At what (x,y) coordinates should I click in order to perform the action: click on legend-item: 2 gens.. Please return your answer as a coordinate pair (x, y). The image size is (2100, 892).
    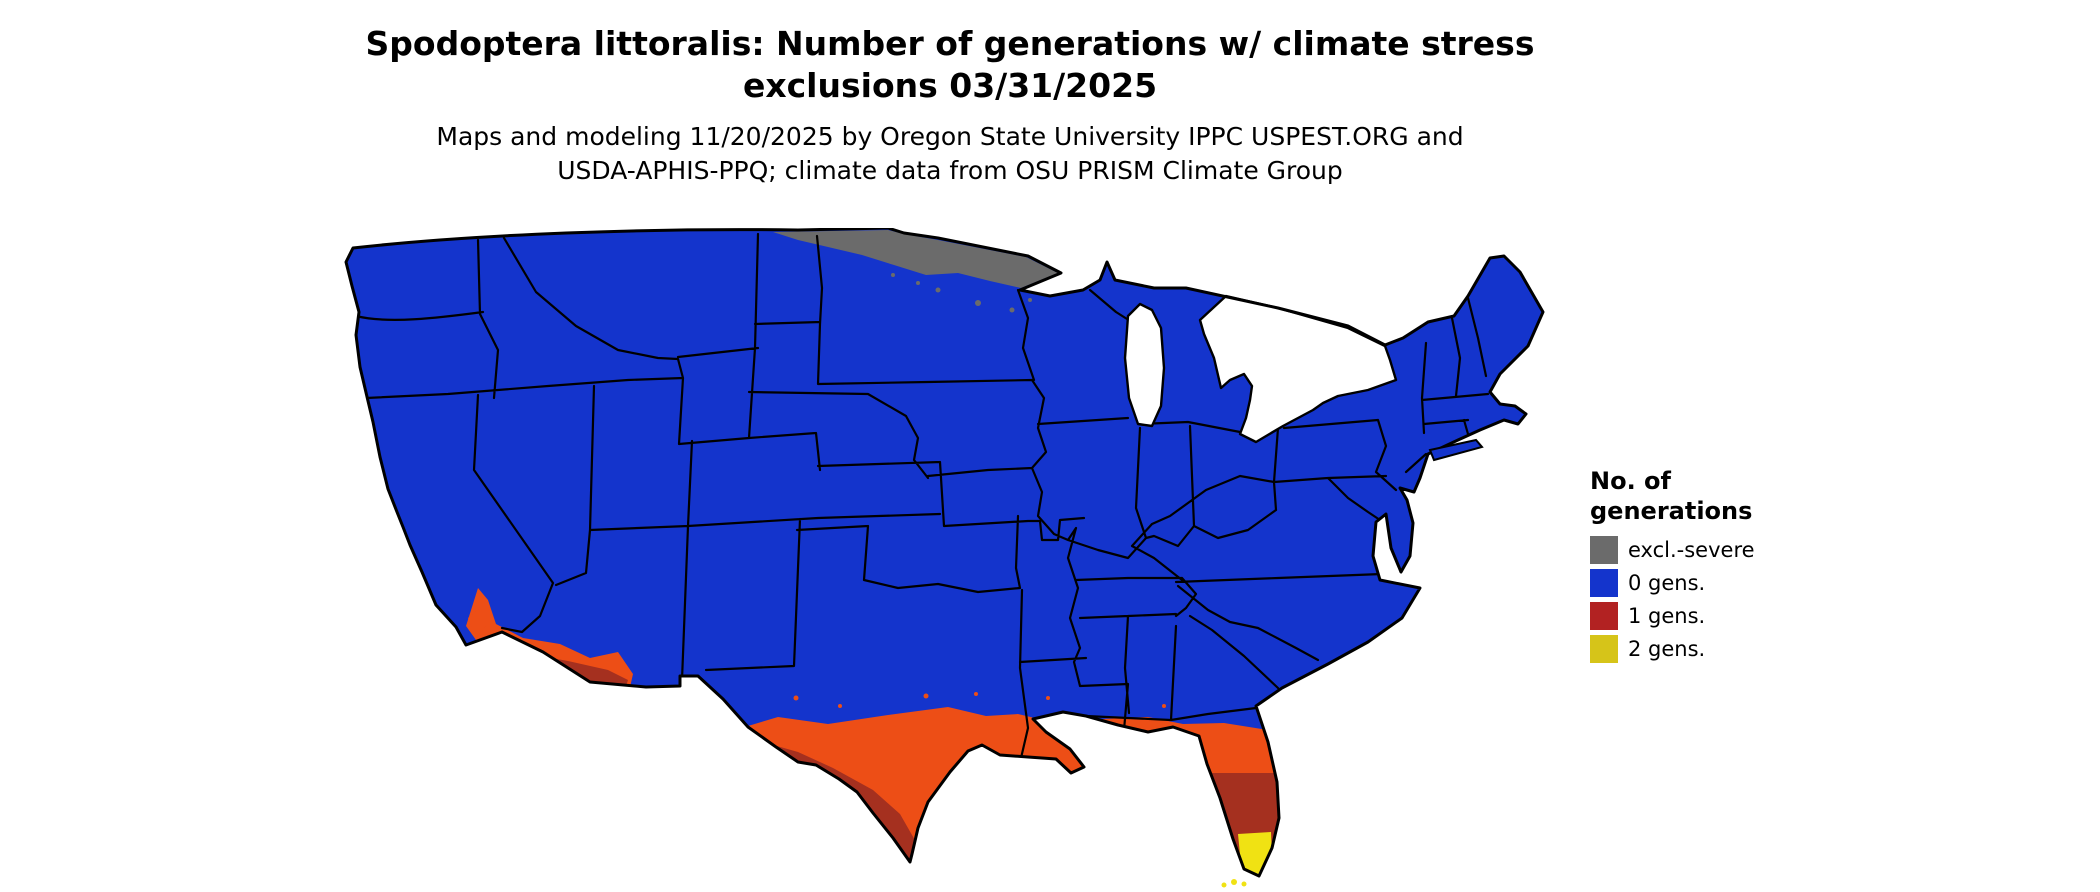
    Looking at the image, I should click on (1720, 649).